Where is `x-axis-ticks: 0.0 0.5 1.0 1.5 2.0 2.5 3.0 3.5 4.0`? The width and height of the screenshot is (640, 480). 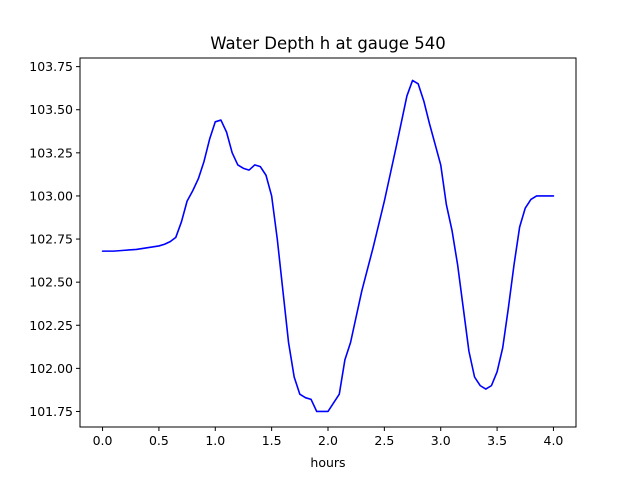 x-axis-ticks: 0.0 0.5 1.0 1.5 2.0 2.5 3.0 3.5 4.0 is located at coordinates (328, 437).